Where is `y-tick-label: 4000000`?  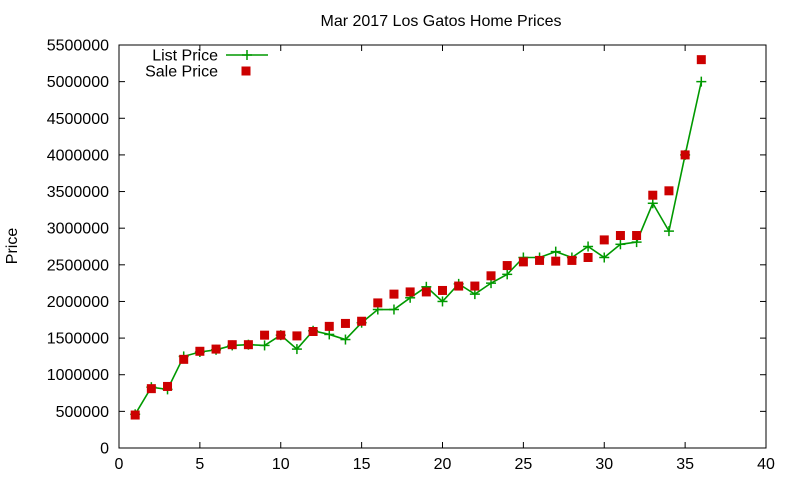 y-tick-label: 4000000 is located at coordinates (78, 155).